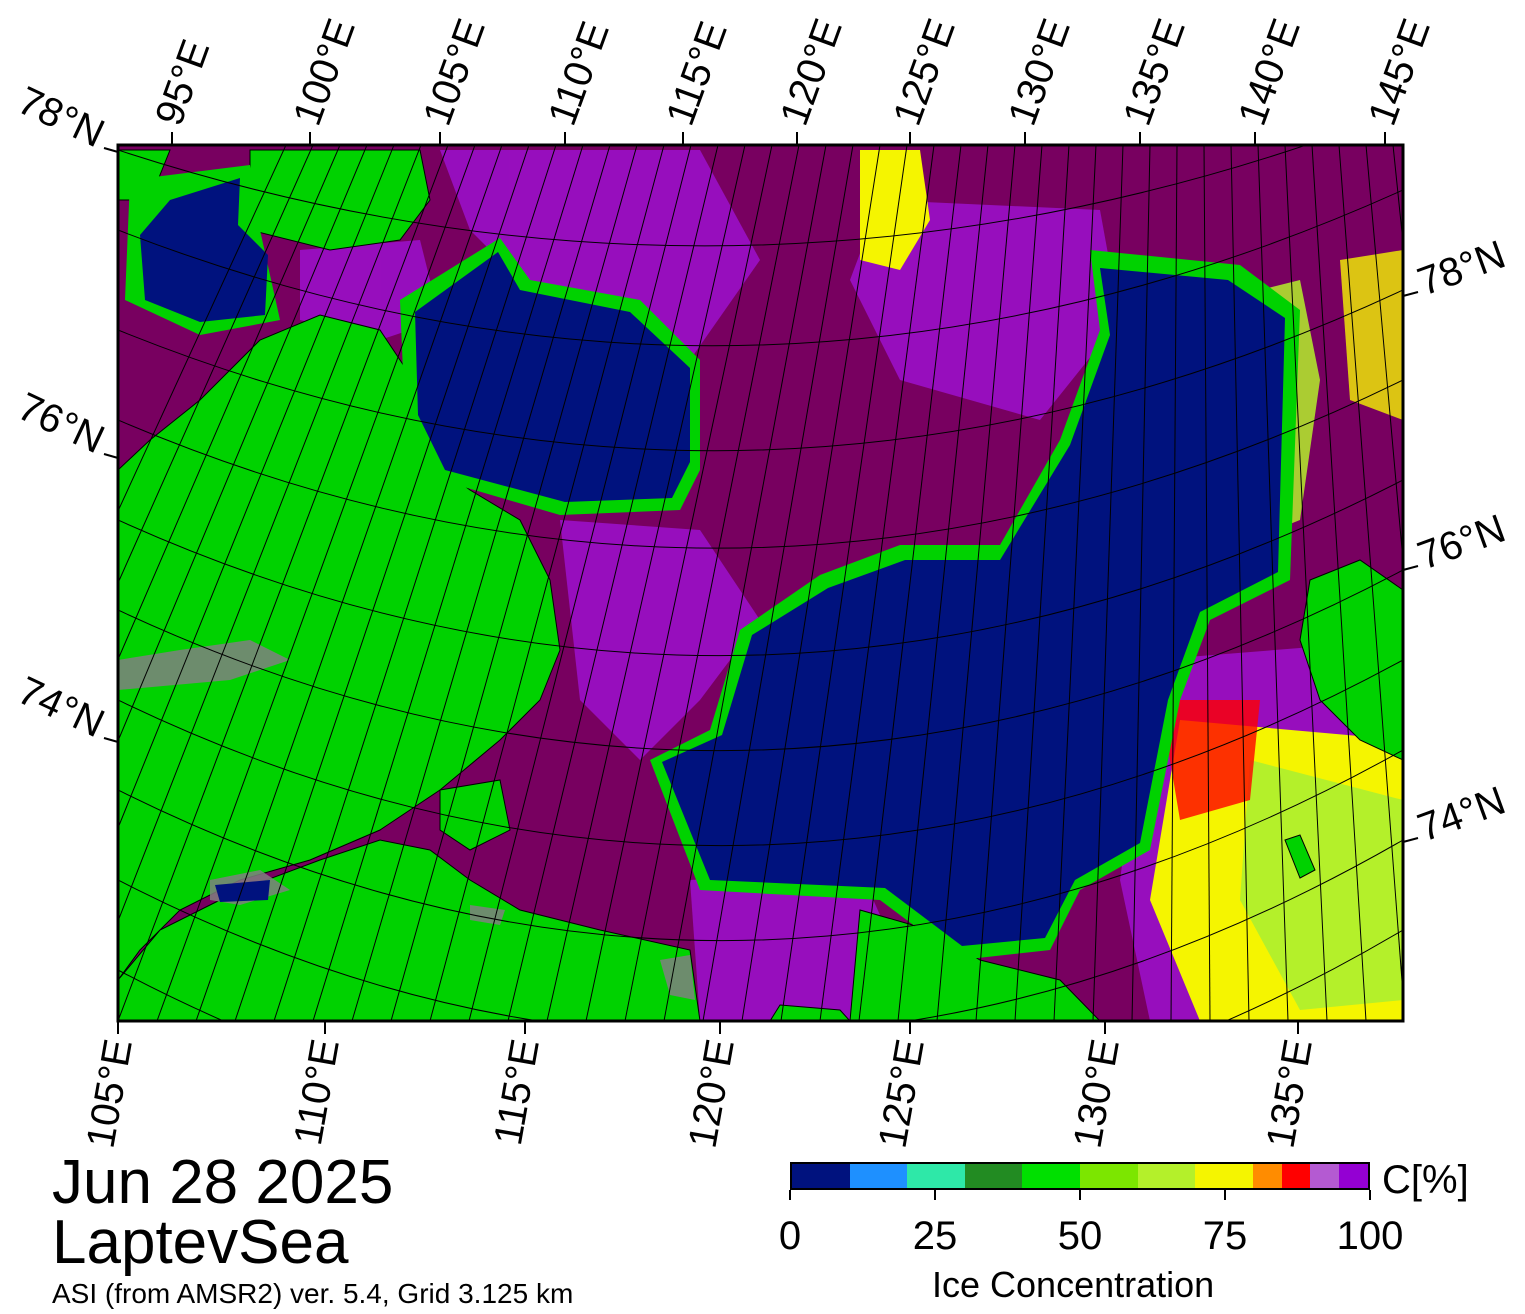 This screenshot has width=1525, height=1314. What do you see at coordinates (1039, 72) in the screenshot?
I see `top-lon-label: 130°E` at bounding box center [1039, 72].